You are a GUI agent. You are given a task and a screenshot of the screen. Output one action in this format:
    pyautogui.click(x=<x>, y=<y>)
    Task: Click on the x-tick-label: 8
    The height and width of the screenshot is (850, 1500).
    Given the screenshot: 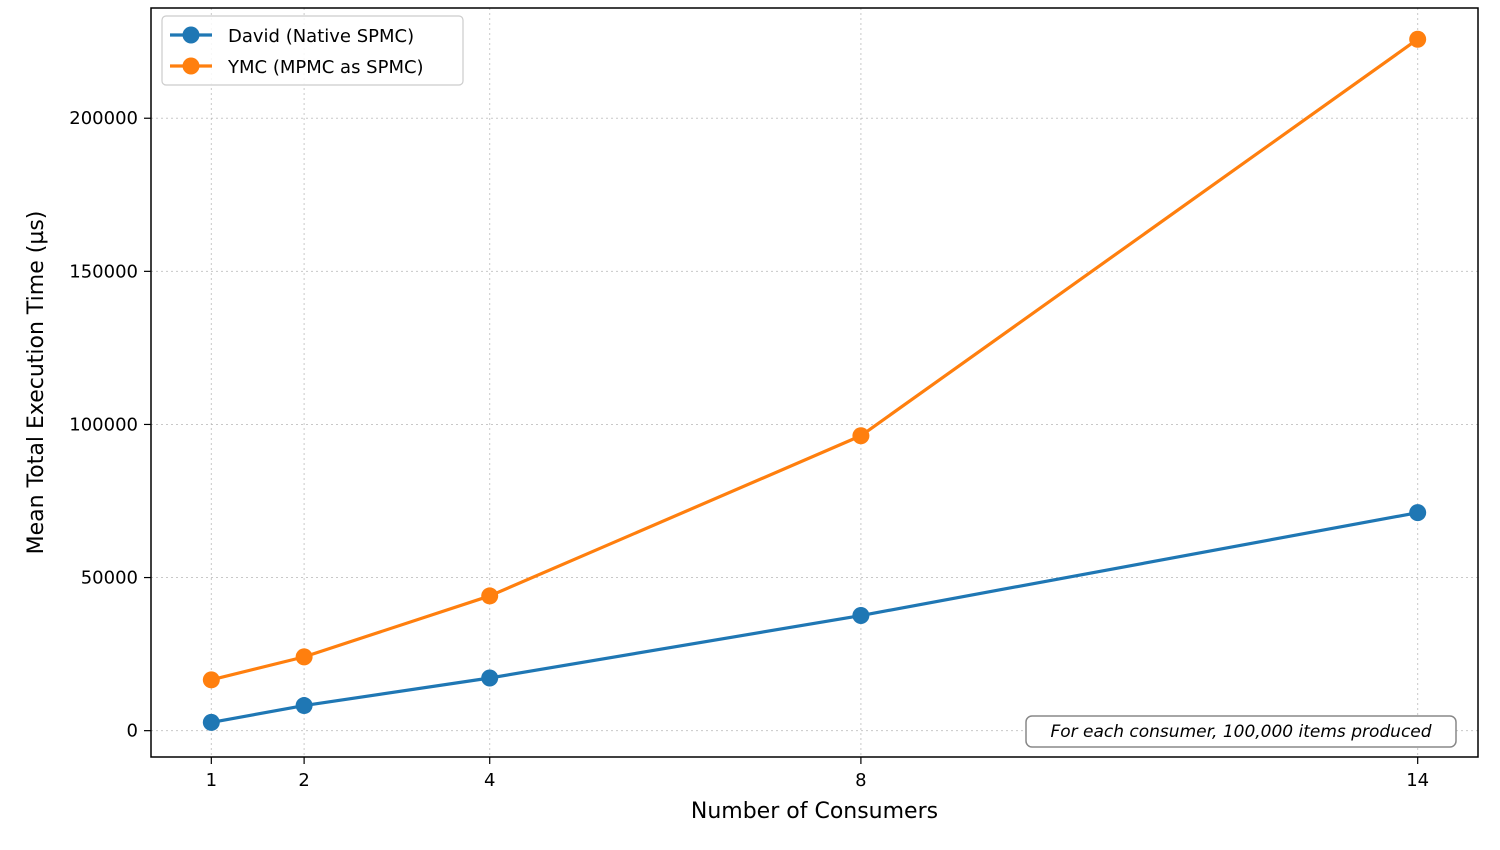 What is the action you would take?
    pyautogui.click(x=860, y=780)
    